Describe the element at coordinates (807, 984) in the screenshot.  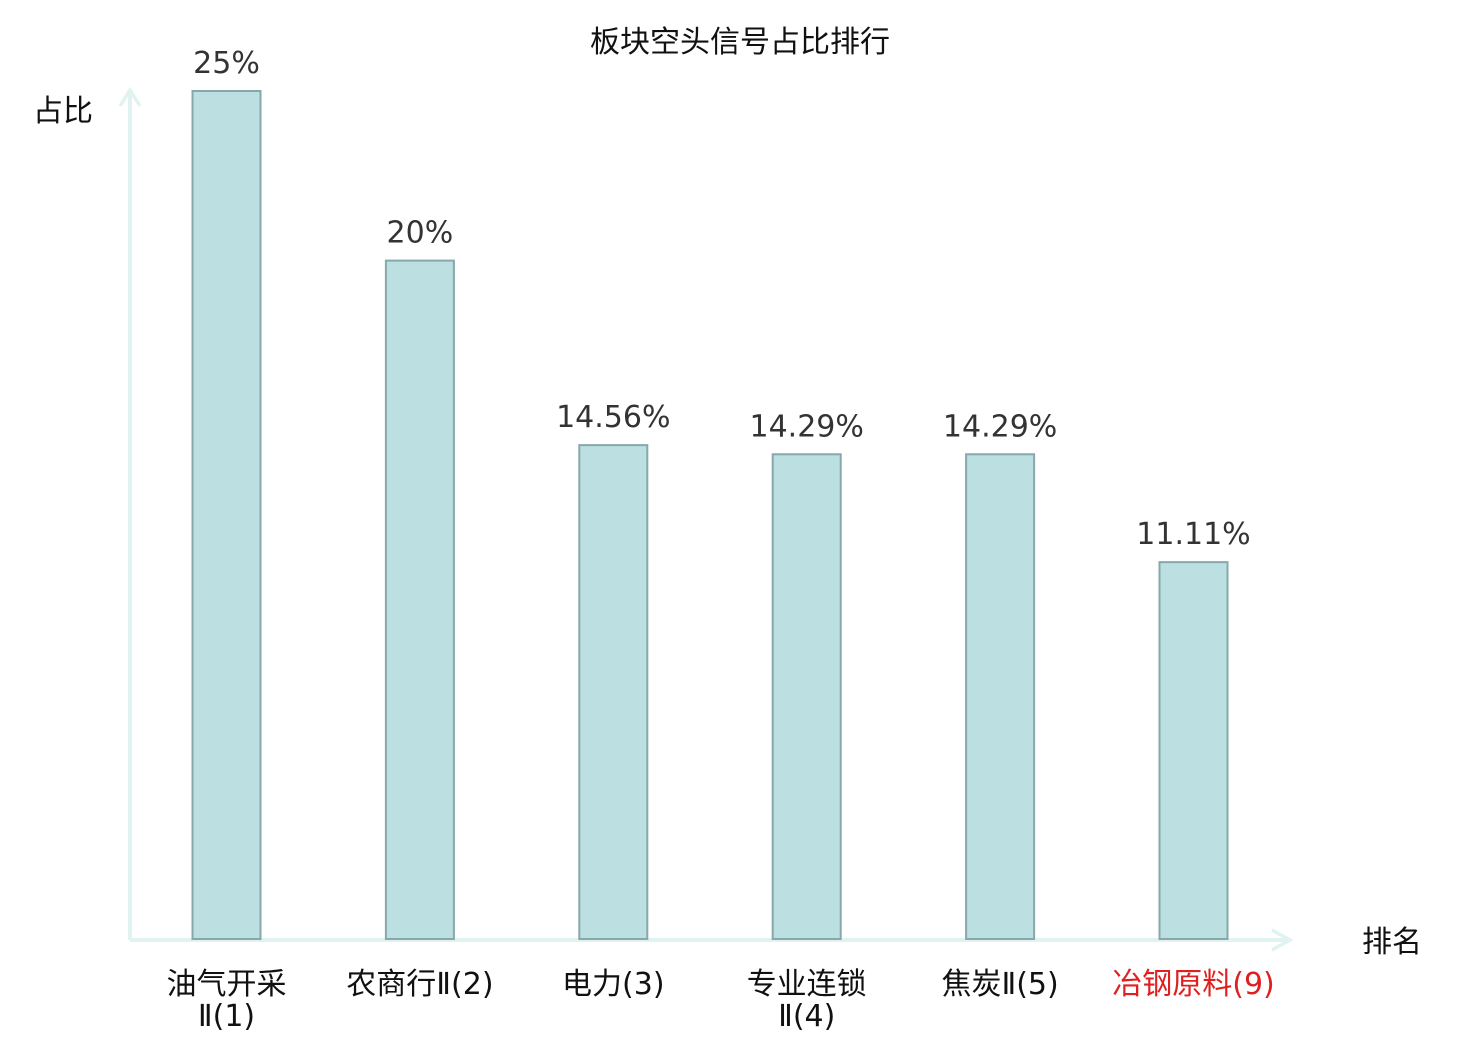
I see `category-tick-label: 专业连锁` at that location.